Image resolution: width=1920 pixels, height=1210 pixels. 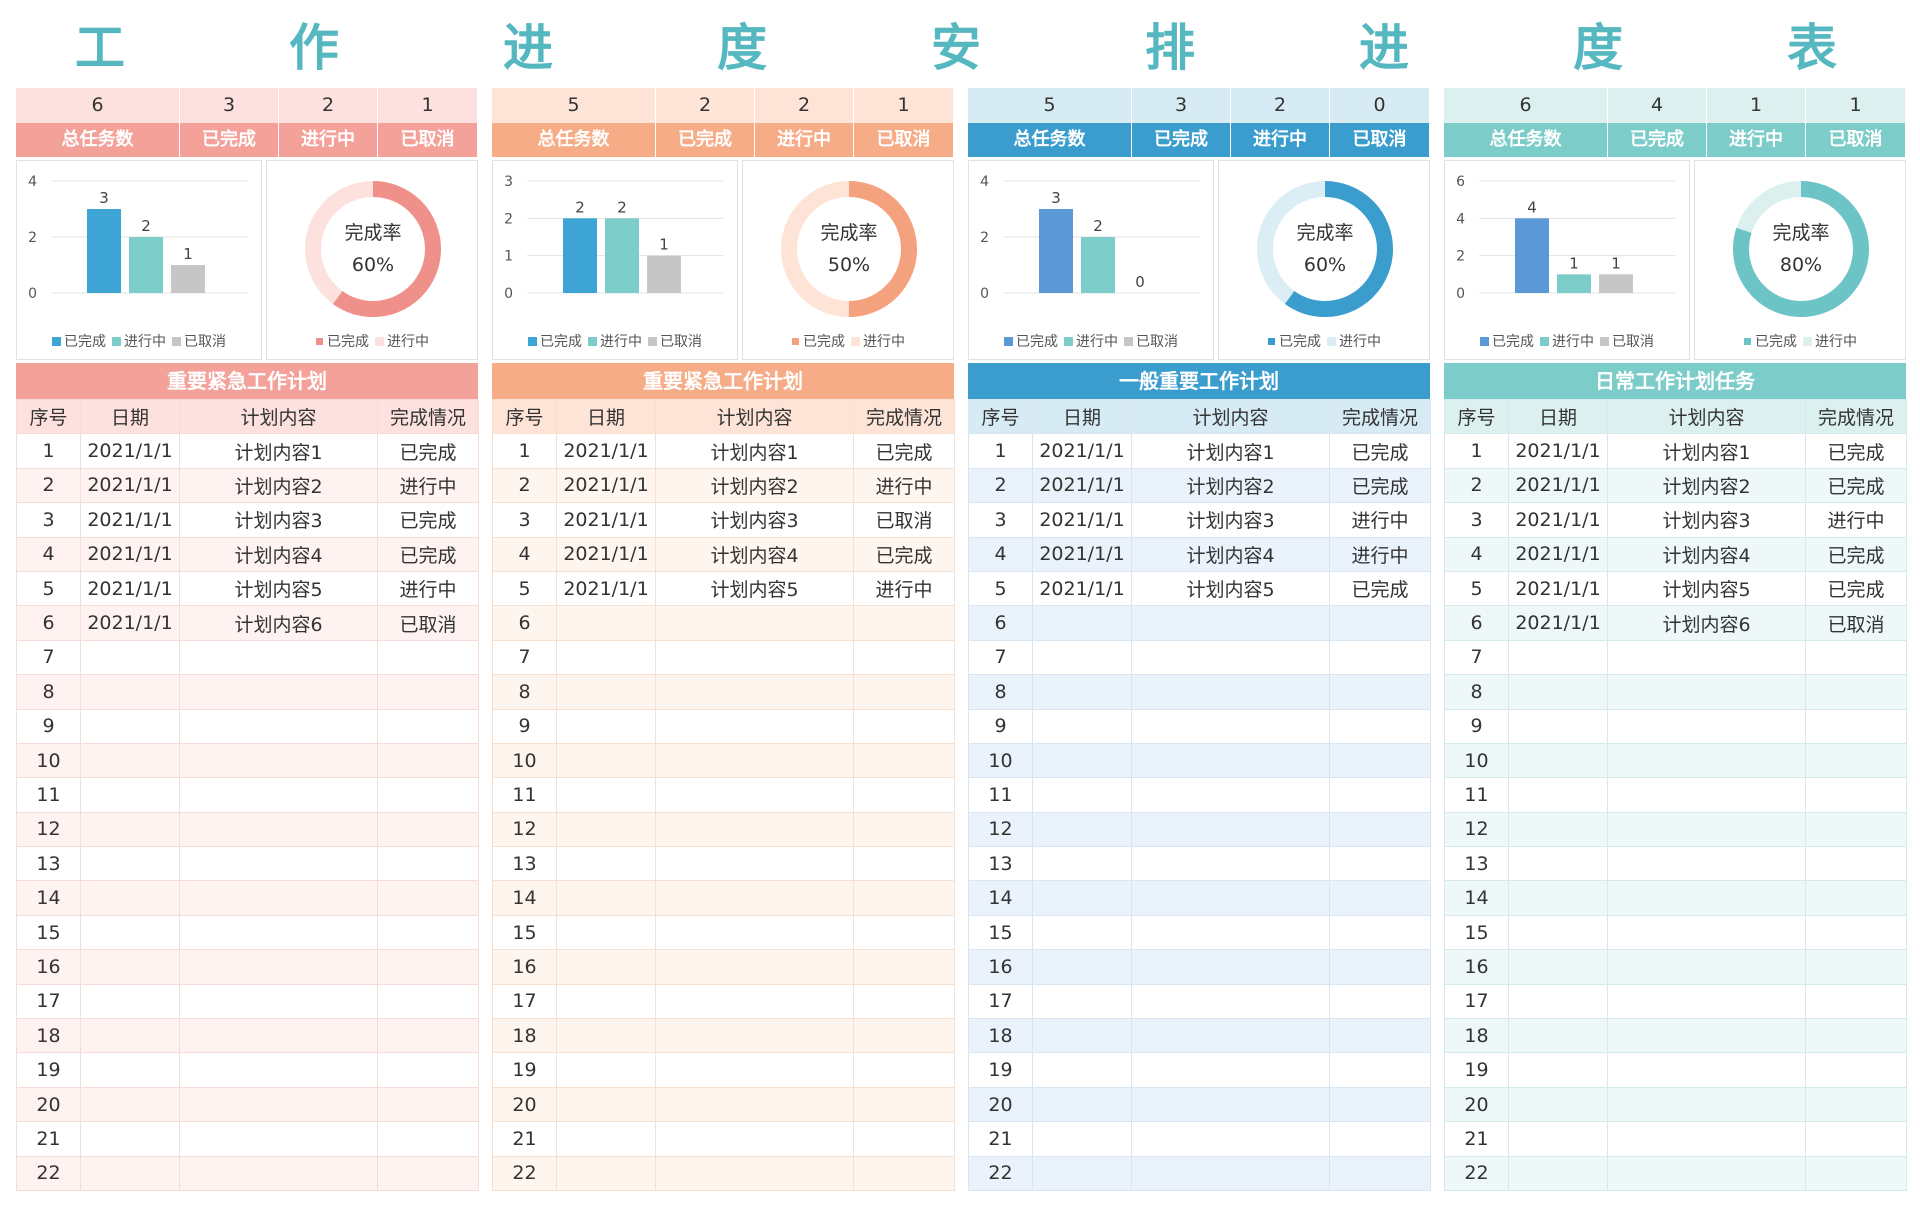 What do you see at coordinates (1675, 760) in the screenshot?
I see `table-row: 10` at bounding box center [1675, 760].